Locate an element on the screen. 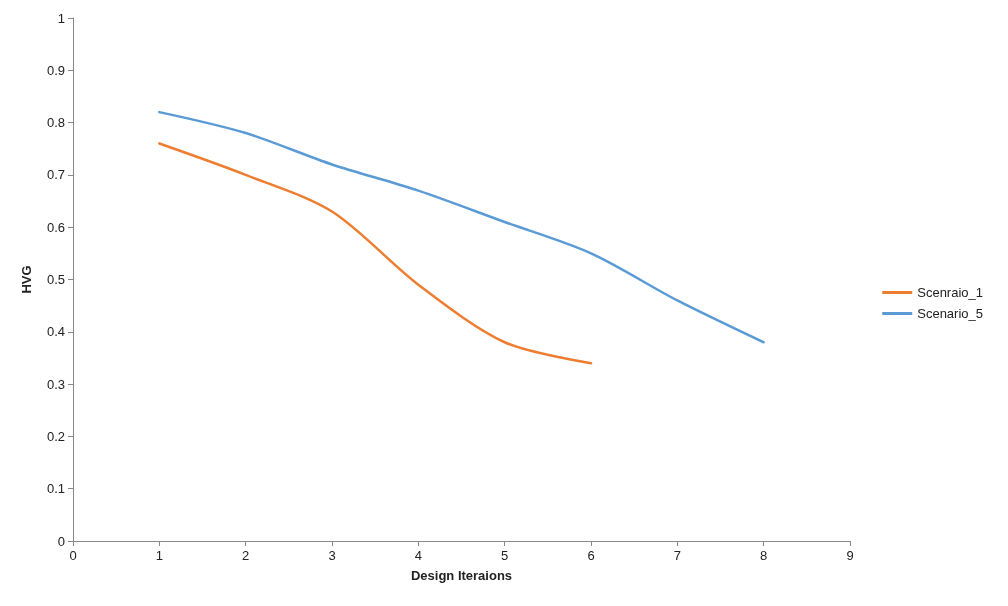 The height and width of the screenshot is (606, 1008). x-tick-label: 3 is located at coordinates (332, 555).